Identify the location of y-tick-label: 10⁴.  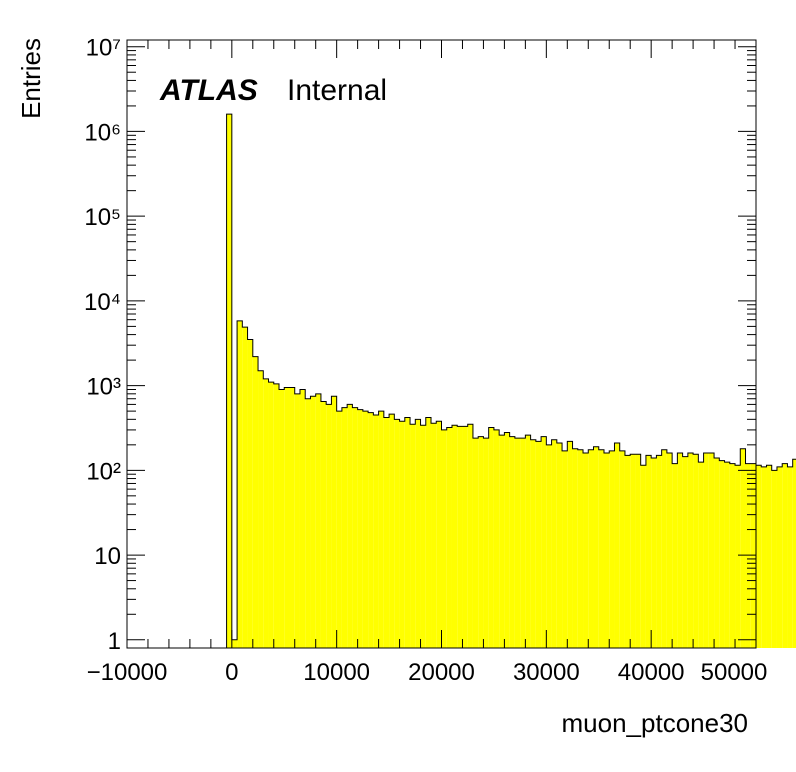
(102, 302).